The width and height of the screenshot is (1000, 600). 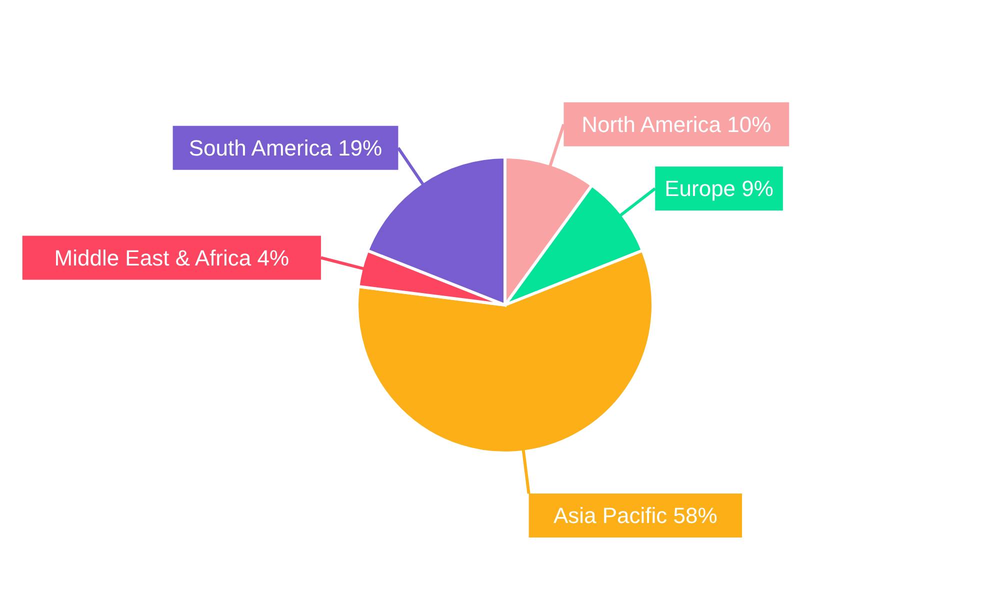 What do you see at coordinates (719, 189) in the screenshot?
I see `slice-label: Europe 9%` at bounding box center [719, 189].